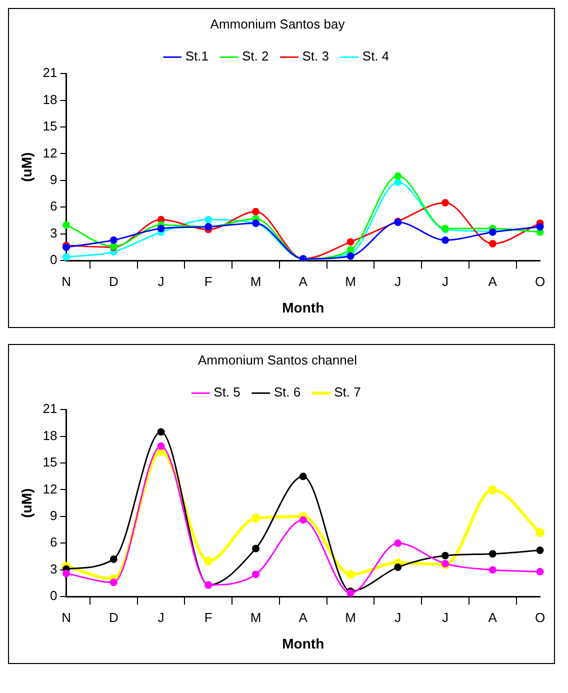  Describe the element at coordinates (278, 24) in the screenshot. I see `chart-title: Ammonium Santos bay` at that location.